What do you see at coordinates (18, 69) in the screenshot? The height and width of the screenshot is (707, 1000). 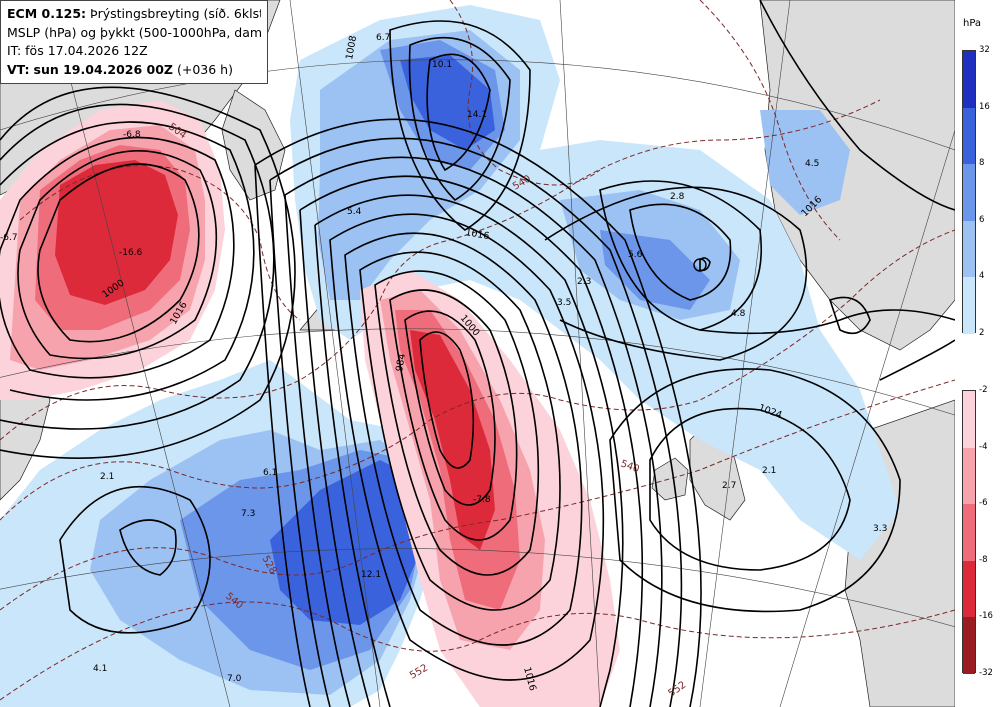 I see `valid-time-label: VT:` at bounding box center [18, 69].